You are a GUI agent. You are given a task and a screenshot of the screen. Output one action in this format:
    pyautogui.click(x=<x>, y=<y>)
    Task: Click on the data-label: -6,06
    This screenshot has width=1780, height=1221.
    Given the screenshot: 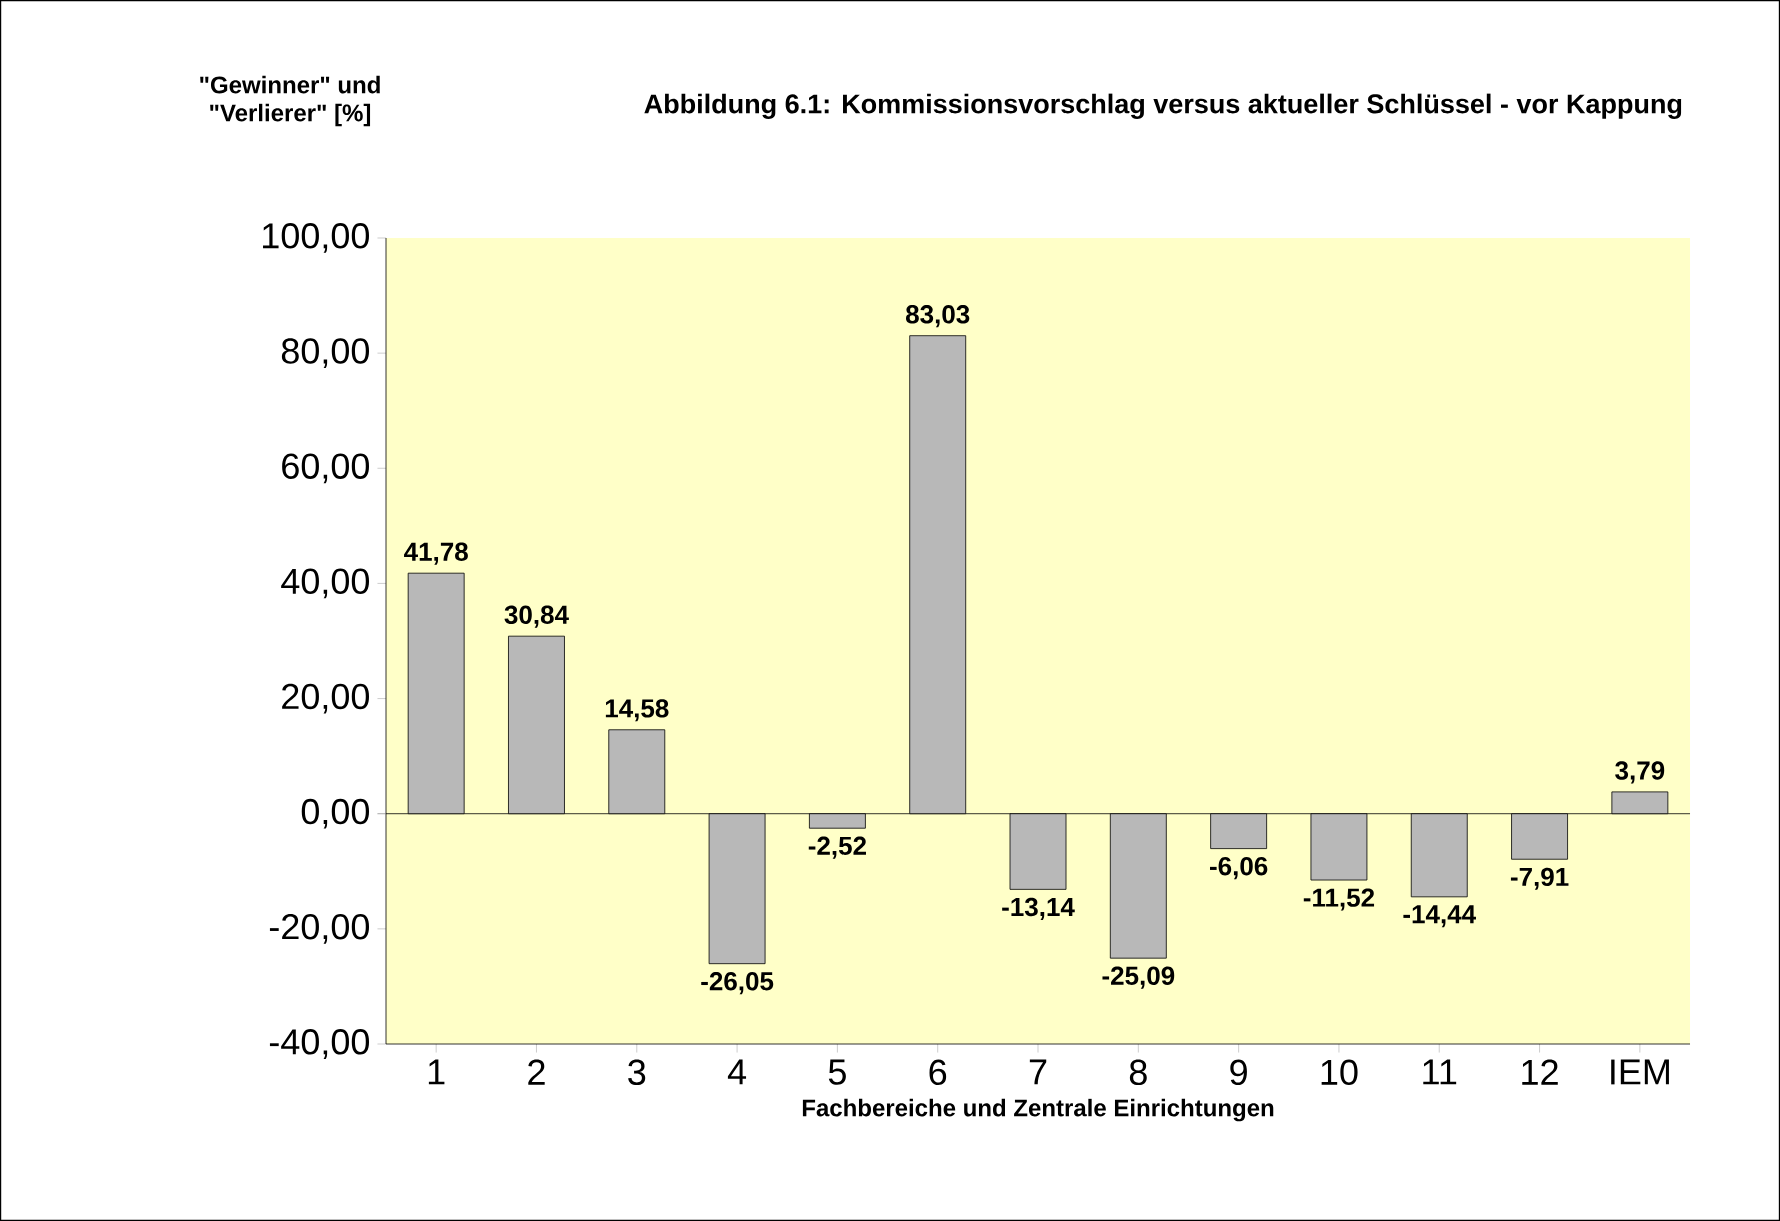 What is the action you would take?
    pyautogui.click(x=1239, y=868)
    